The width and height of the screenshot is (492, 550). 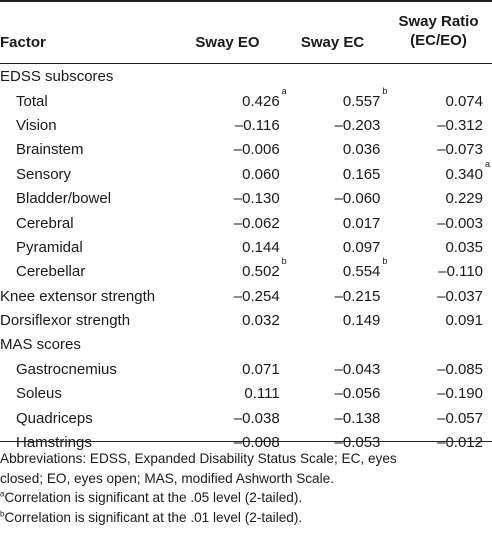 I want to click on value: 0.554, so click(x=361, y=272).